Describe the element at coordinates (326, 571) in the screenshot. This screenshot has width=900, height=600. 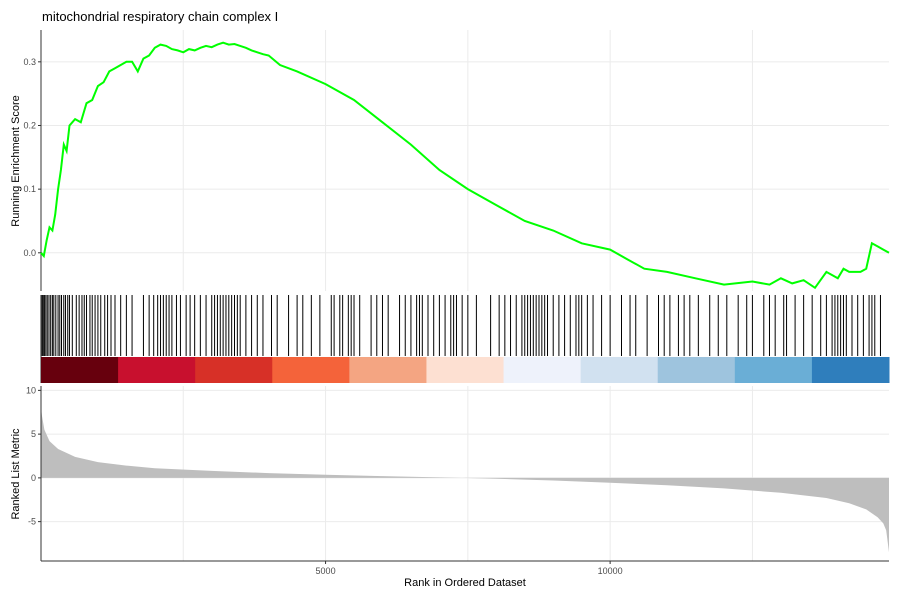
I see `x-tick-label: 5000` at that location.